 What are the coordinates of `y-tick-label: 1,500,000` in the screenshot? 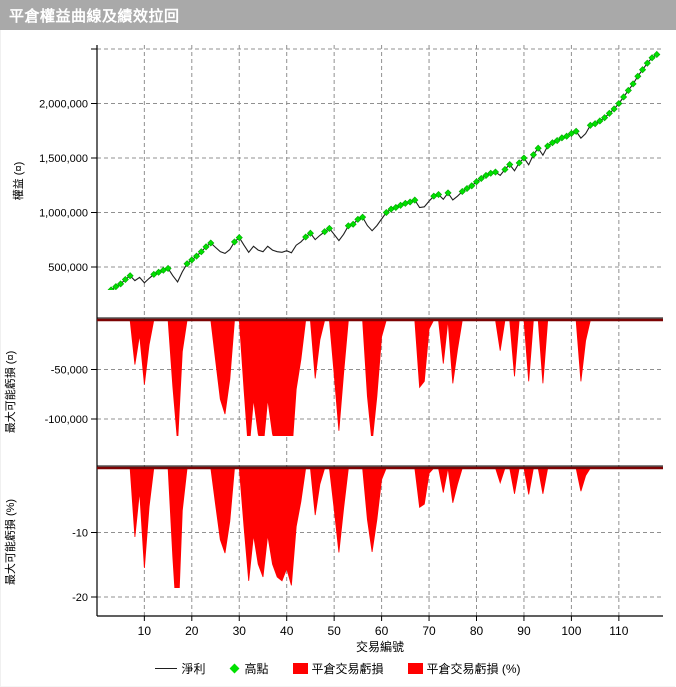 It's located at (63, 159).